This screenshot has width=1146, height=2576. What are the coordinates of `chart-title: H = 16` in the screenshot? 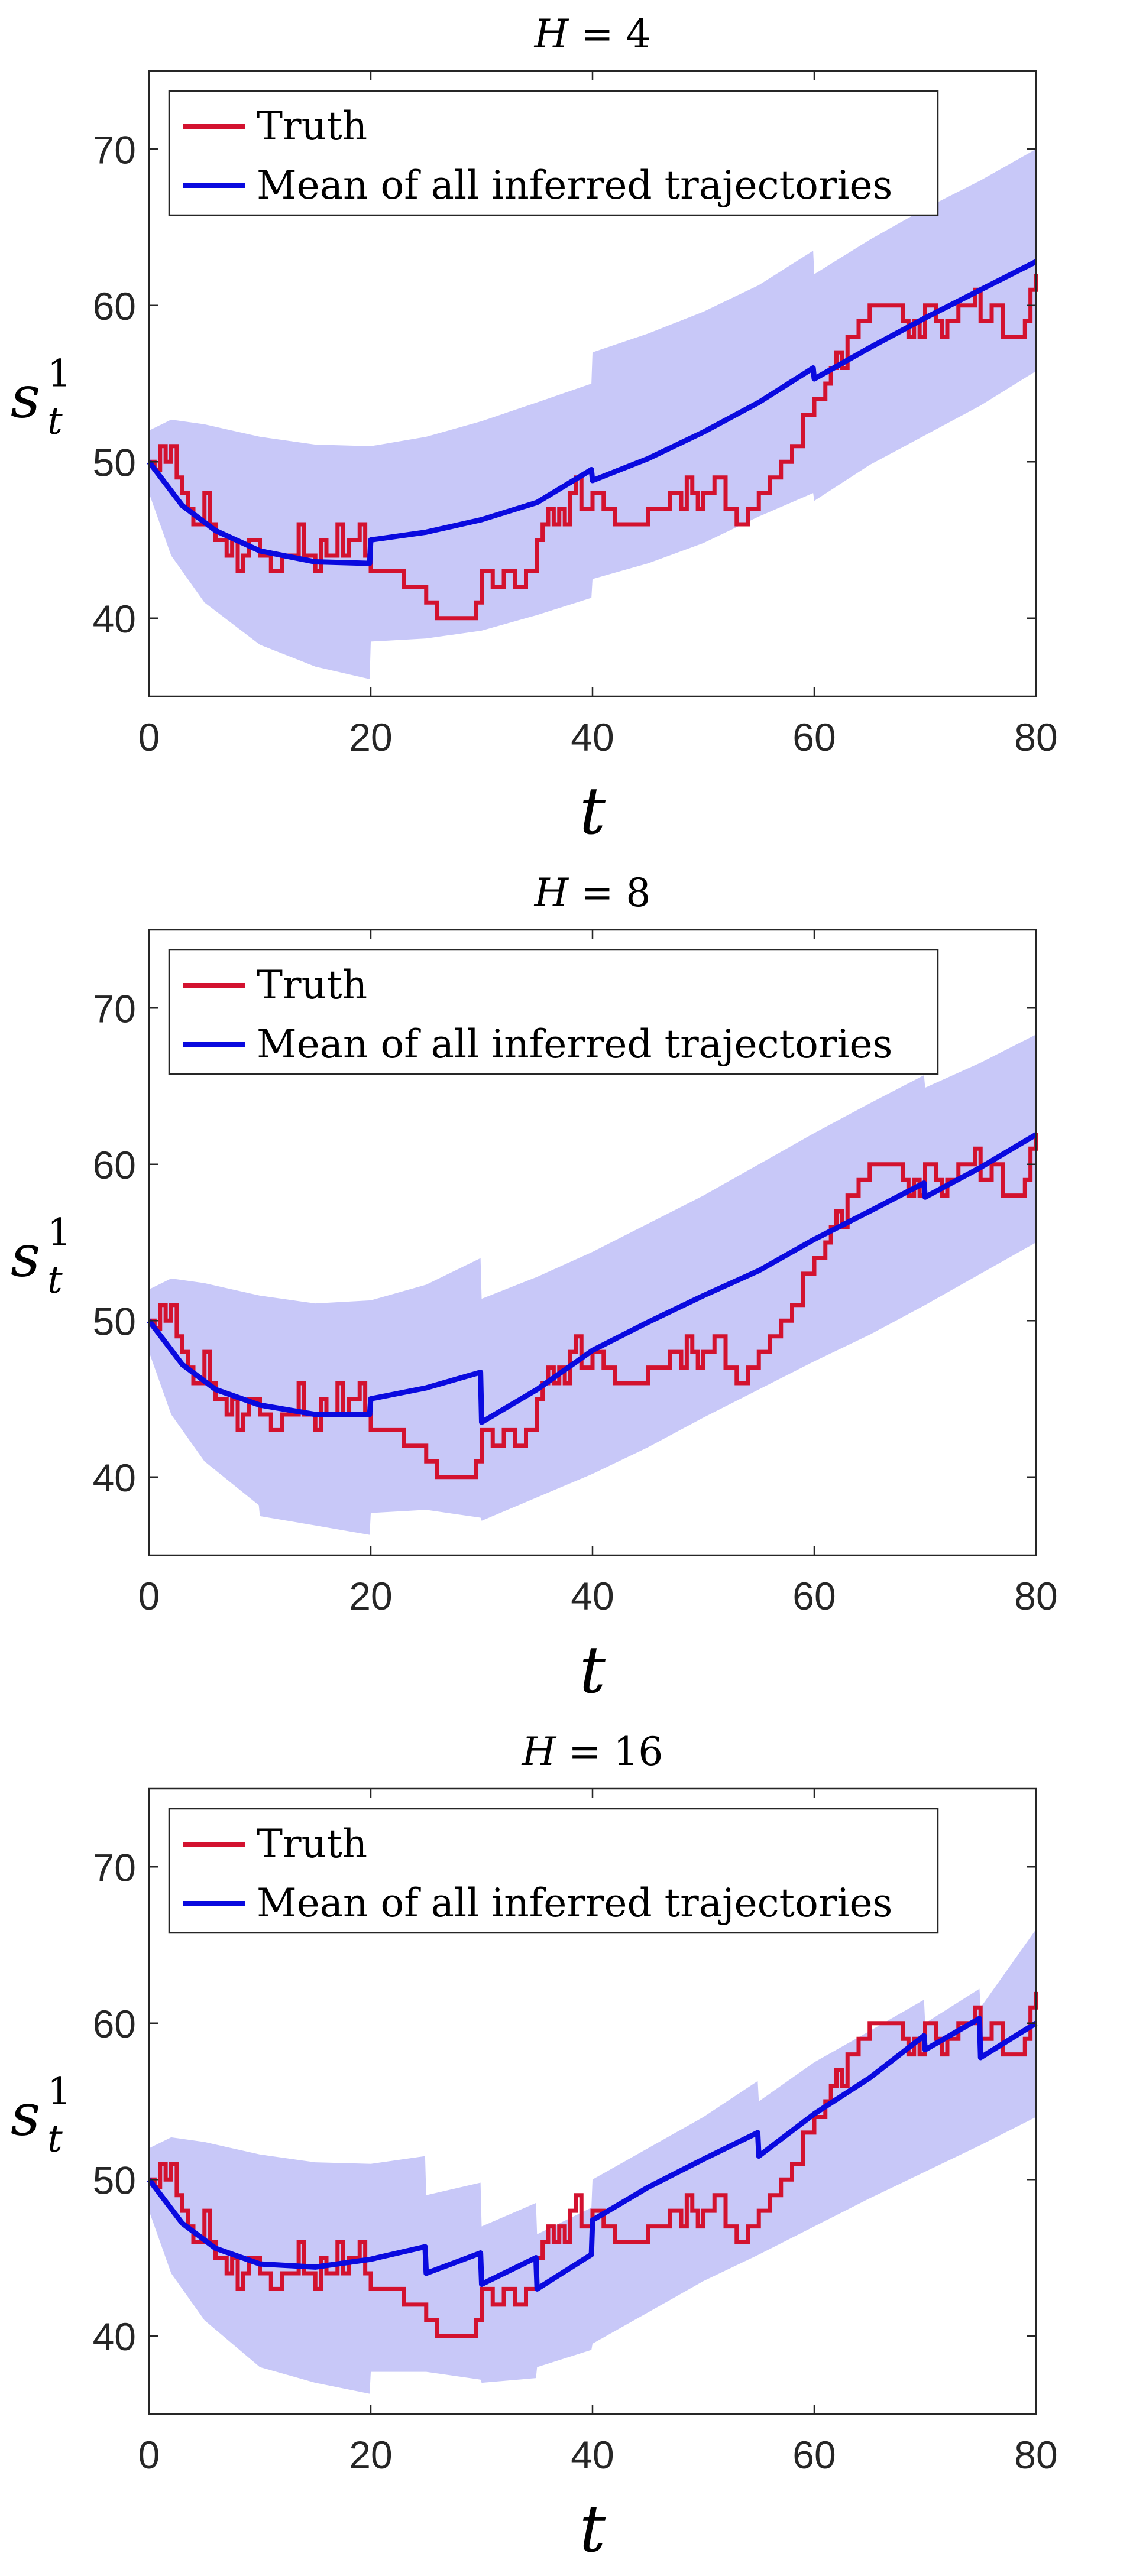 It's located at (592, 1751).